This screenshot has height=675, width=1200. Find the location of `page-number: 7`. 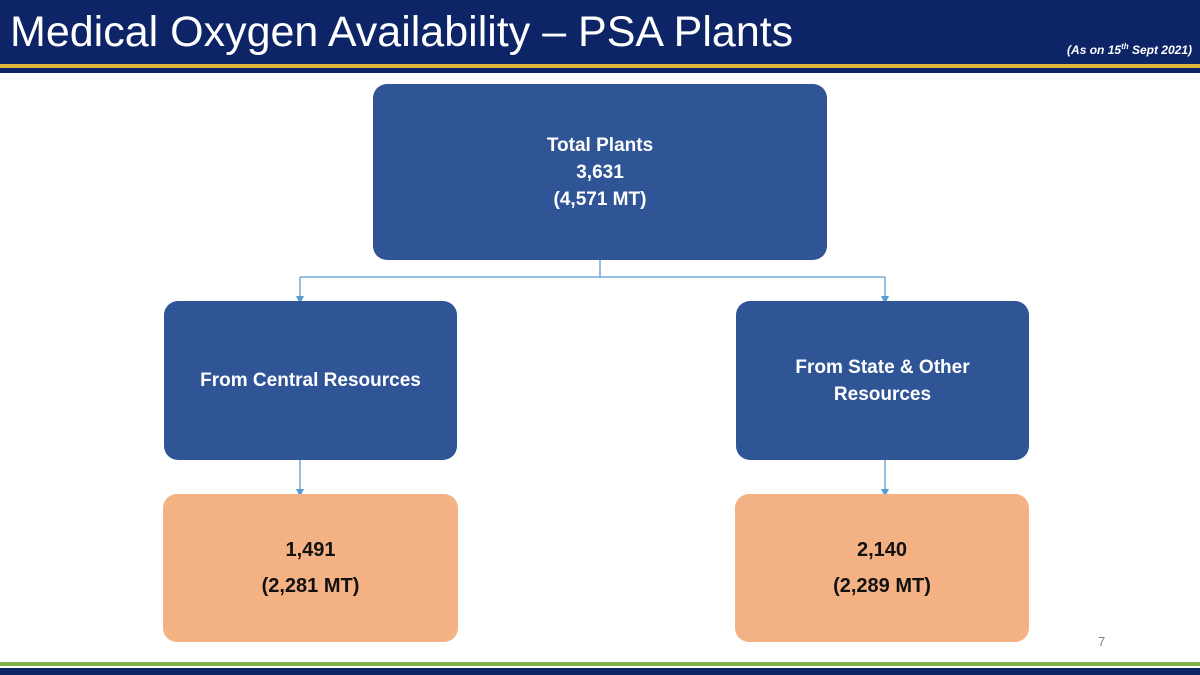

page-number: 7 is located at coordinates (1102, 641).